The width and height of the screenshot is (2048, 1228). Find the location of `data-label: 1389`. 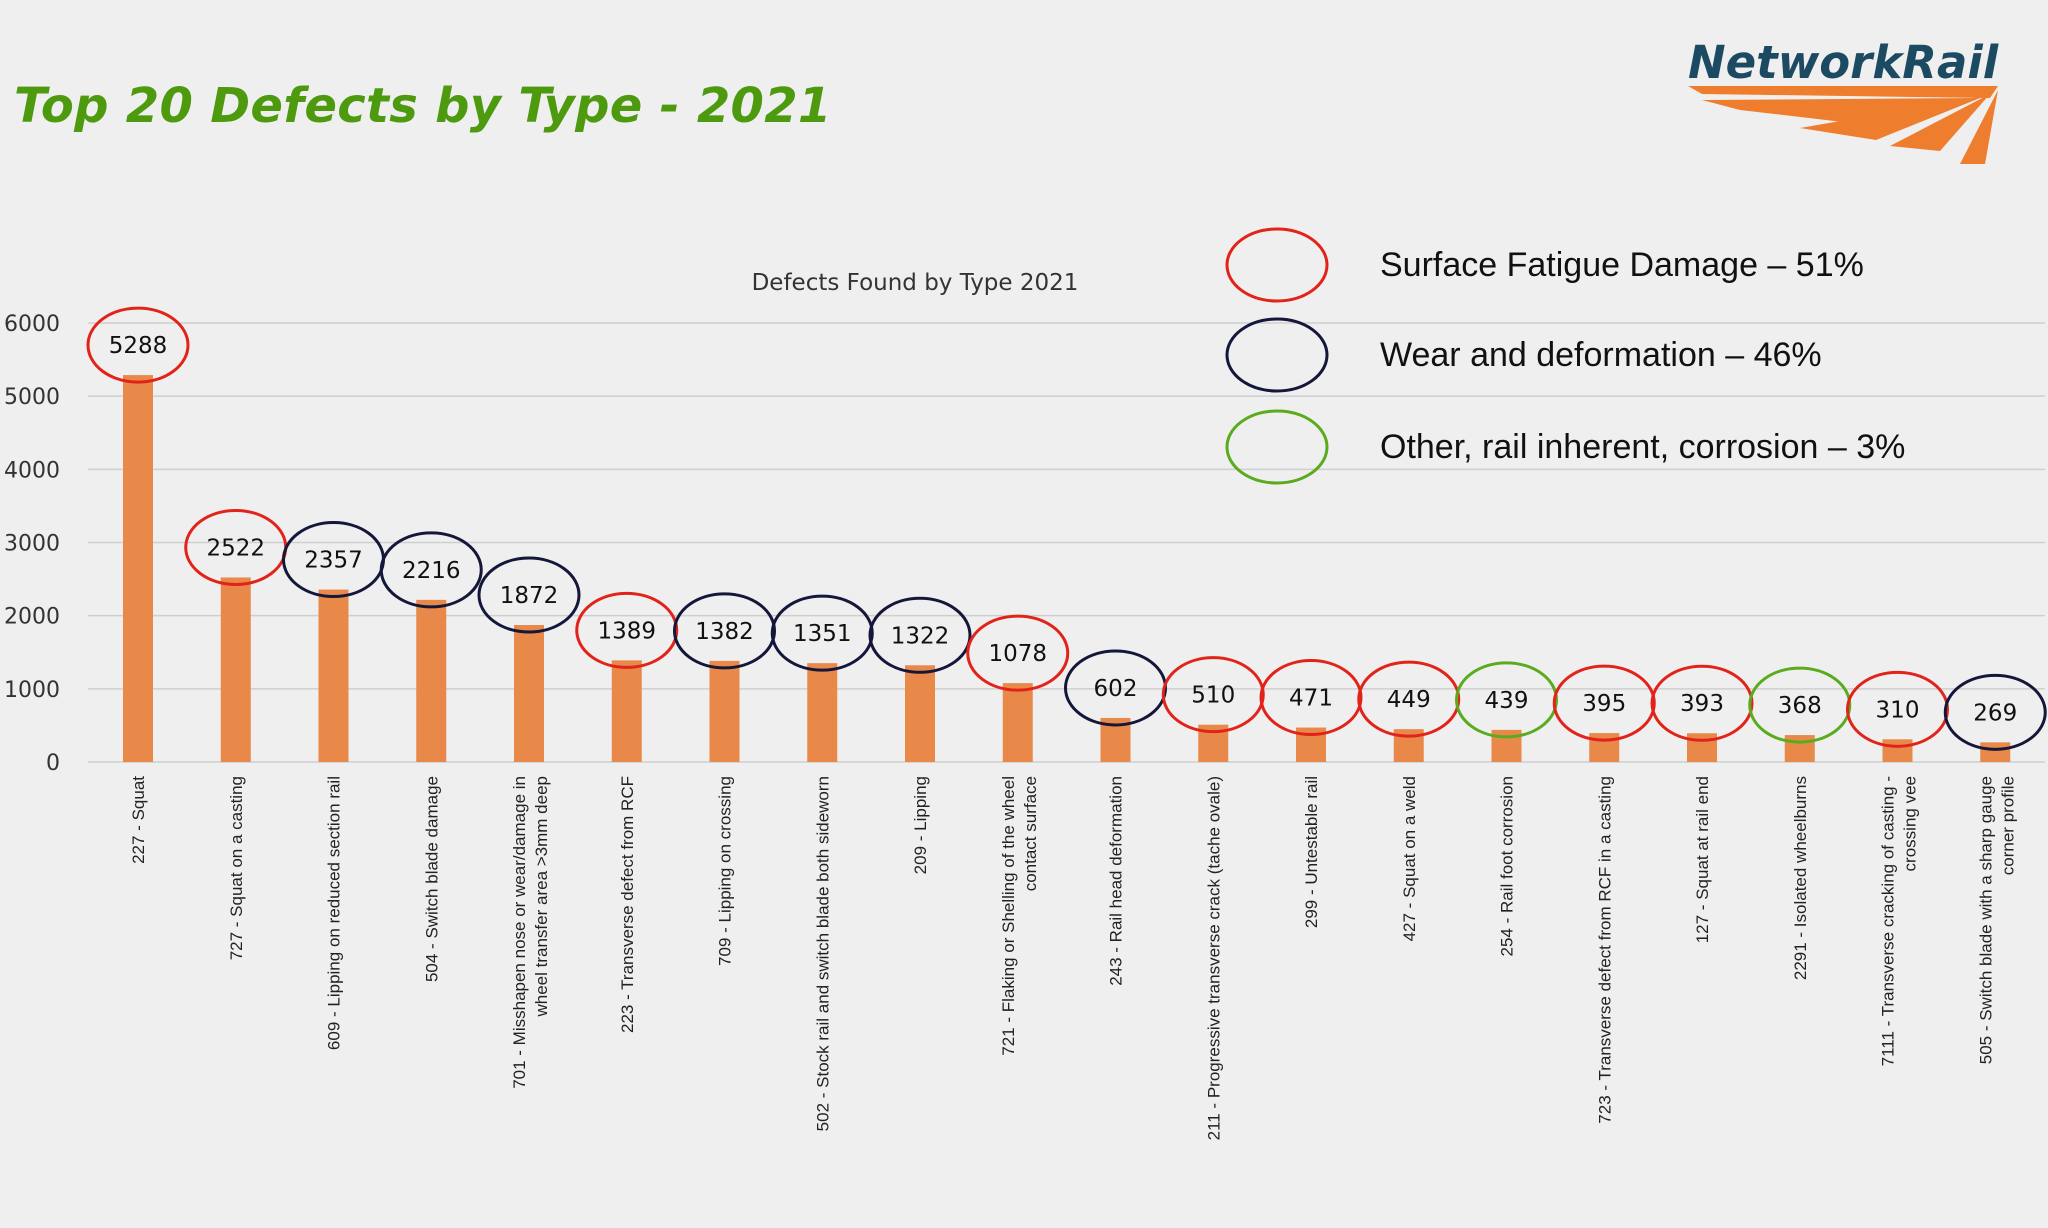

data-label: 1389 is located at coordinates (626, 631).